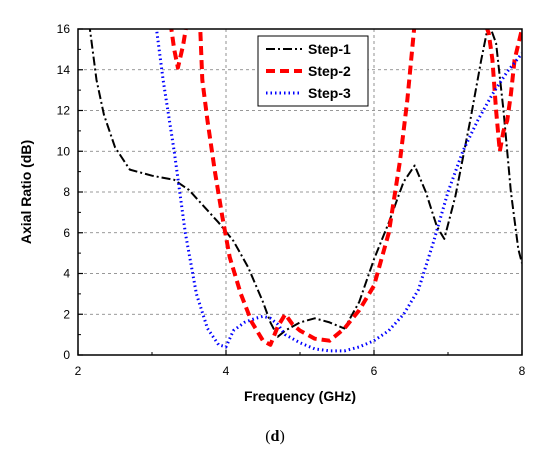 Image resolution: width=550 pixels, height=459 pixels. Describe the element at coordinates (66, 192) in the screenshot. I see `y-tick-label: 8` at that location.